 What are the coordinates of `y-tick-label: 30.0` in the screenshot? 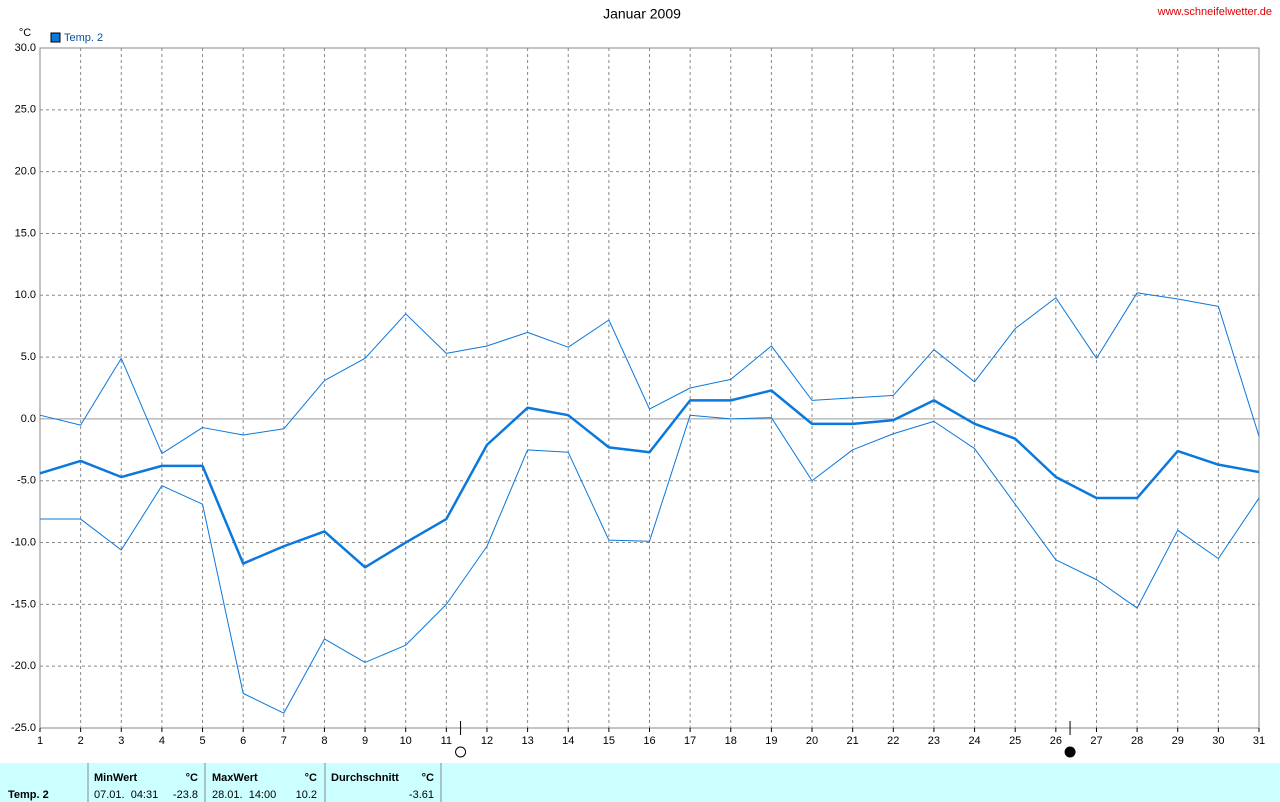 It's located at (25, 48).